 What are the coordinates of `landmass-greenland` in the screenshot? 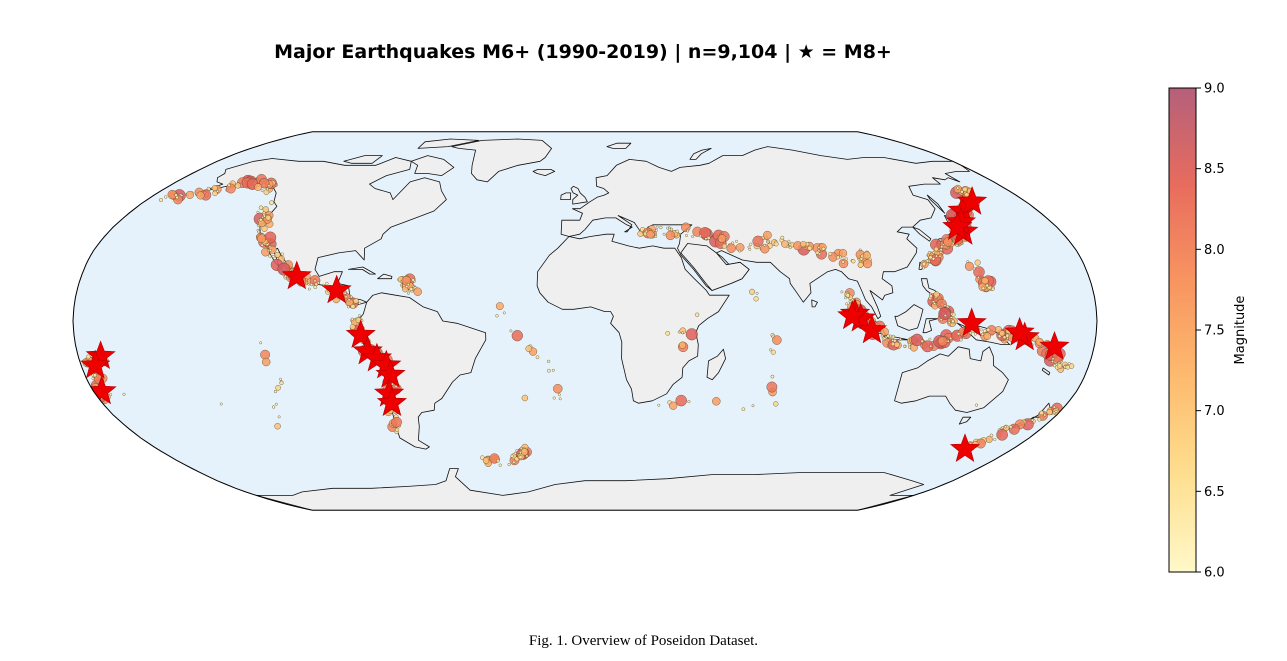 It's located at (501, 160).